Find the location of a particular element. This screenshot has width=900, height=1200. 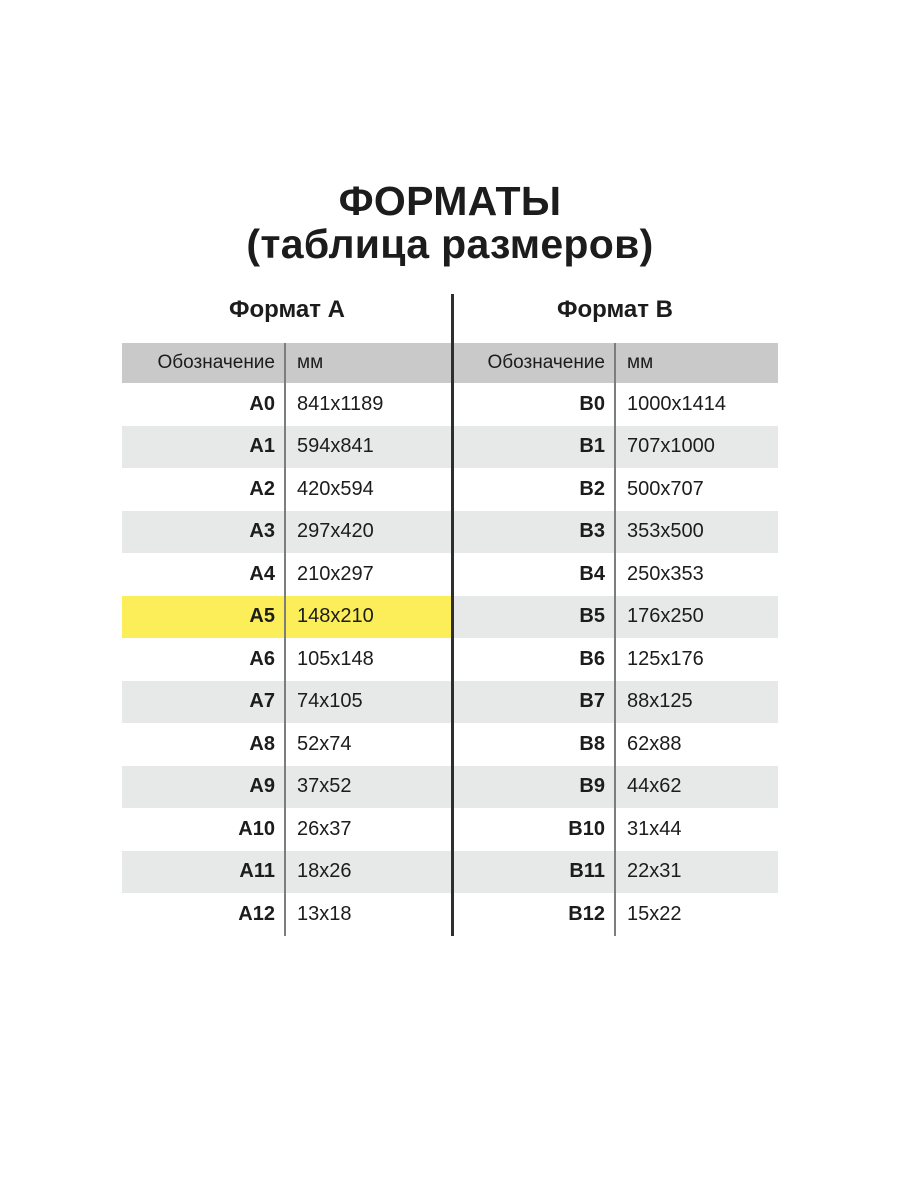

table-row: A9 37x52 B9 44x62 is located at coordinates (450, 786).